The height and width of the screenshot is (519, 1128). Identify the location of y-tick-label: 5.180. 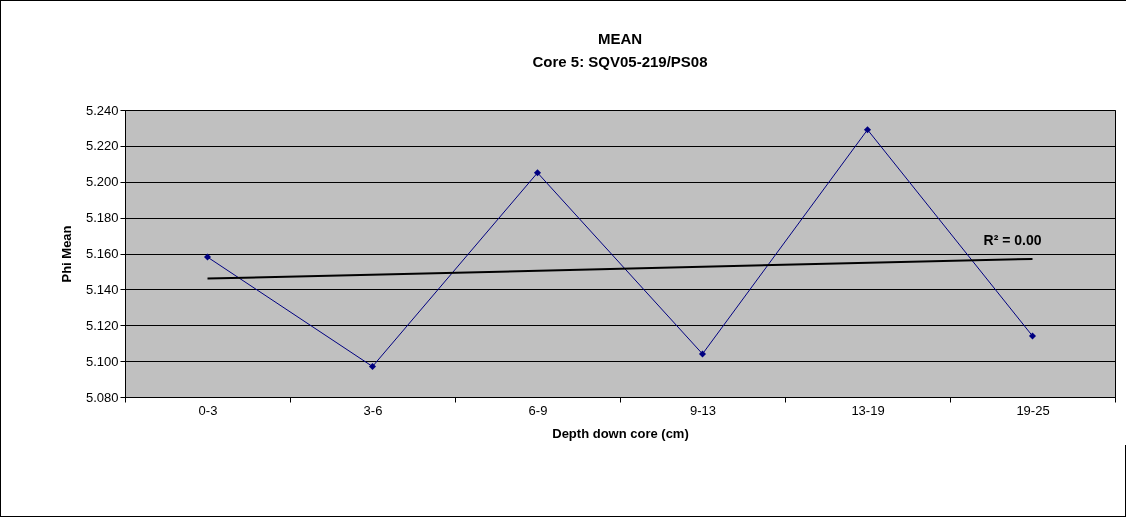
(102, 218).